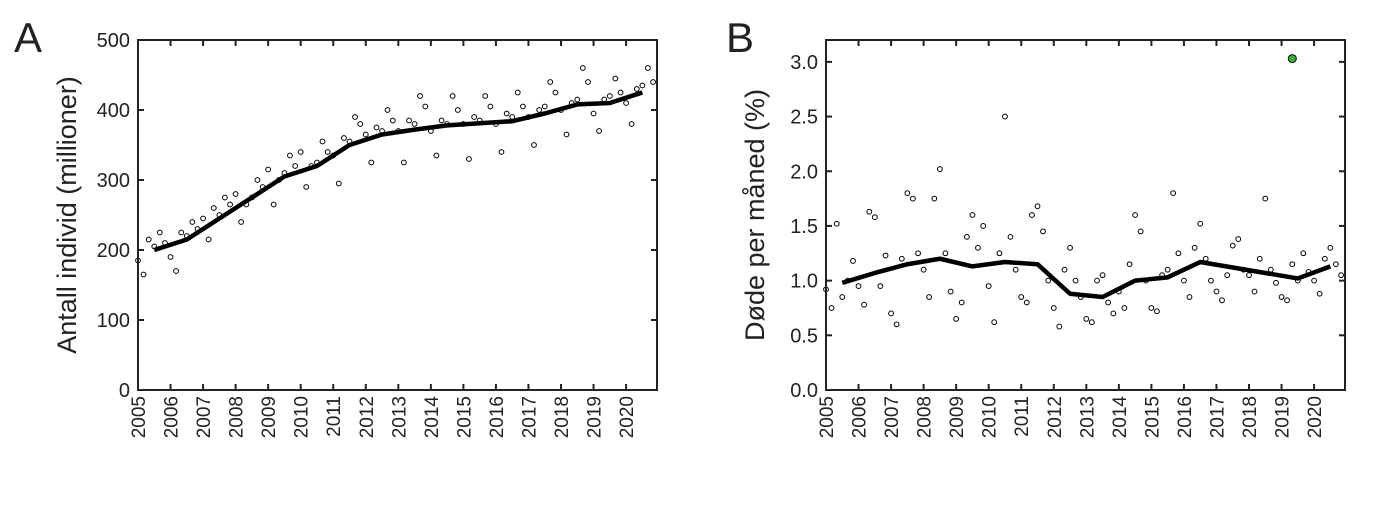 This screenshot has width=1400, height=505. I want to click on x-tick-label: 2013, so click(1087, 417).